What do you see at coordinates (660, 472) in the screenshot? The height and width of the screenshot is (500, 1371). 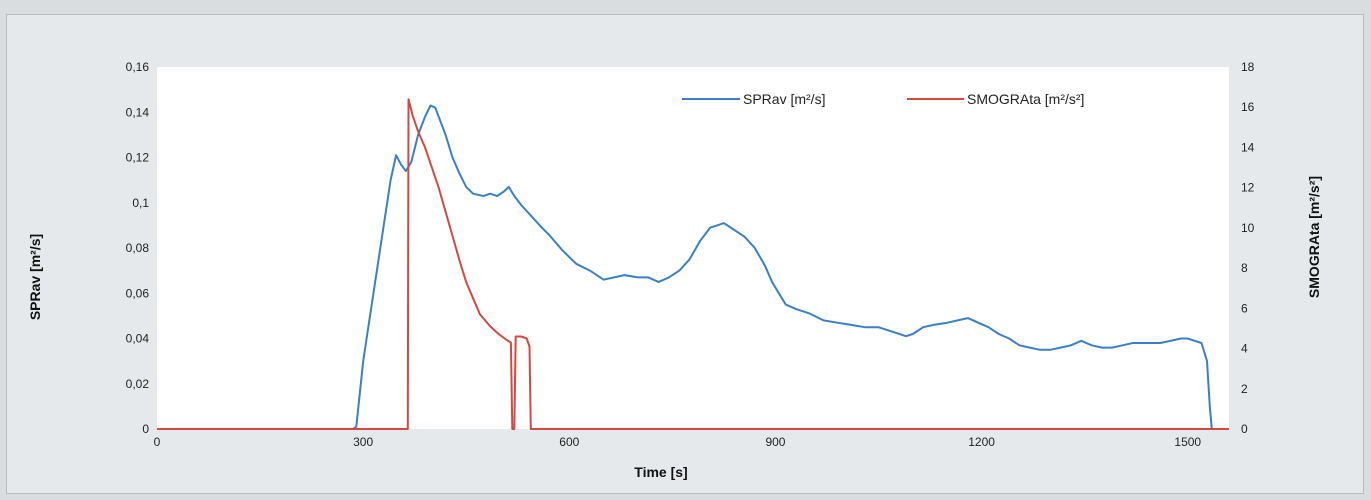 I see `x-axis-title: Time [s]` at bounding box center [660, 472].